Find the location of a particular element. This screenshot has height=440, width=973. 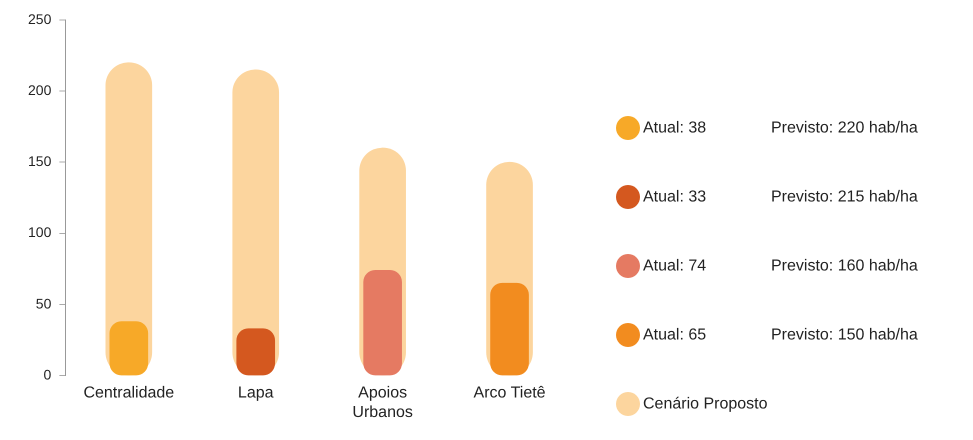

legend-label: Atual: 65 is located at coordinates (674, 335).